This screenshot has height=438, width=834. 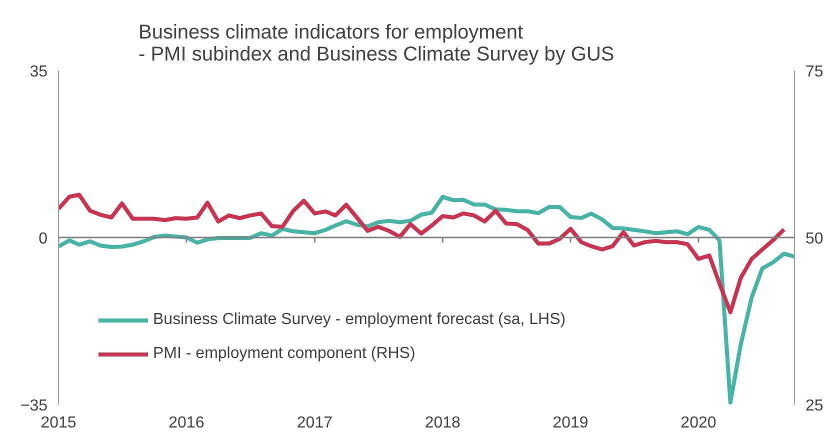 I want to click on x-tick-label: 2017, so click(x=314, y=423).